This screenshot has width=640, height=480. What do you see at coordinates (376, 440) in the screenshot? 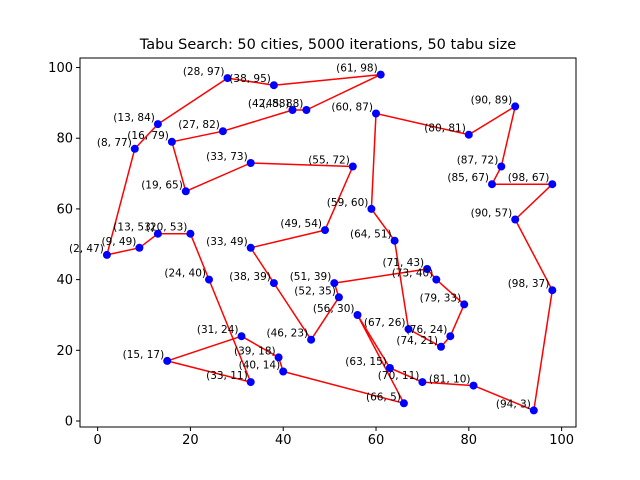
I see `x-tick-label: 60` at bounding box center [376, 440].